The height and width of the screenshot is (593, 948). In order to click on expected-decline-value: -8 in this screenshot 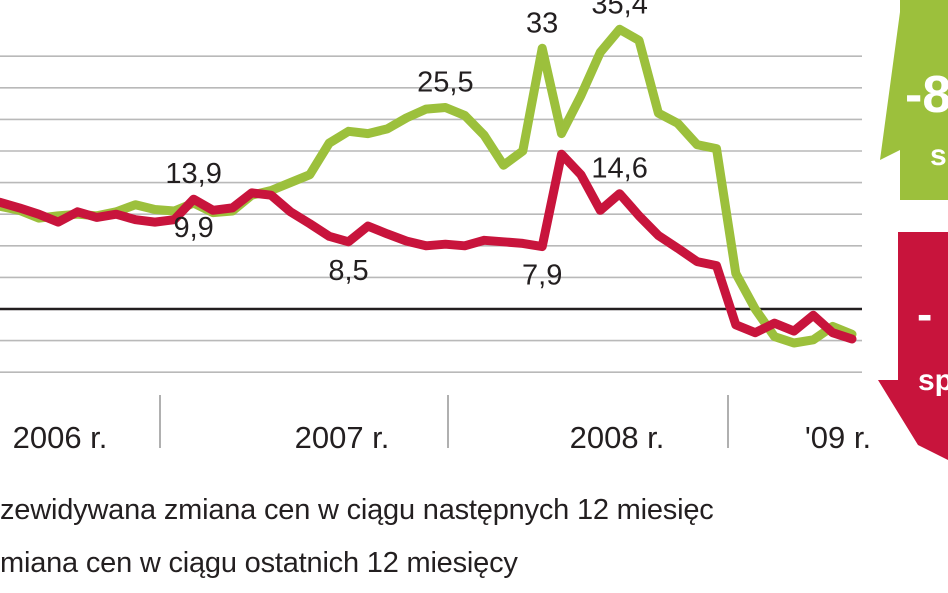, I will do `click(926, 95)`.